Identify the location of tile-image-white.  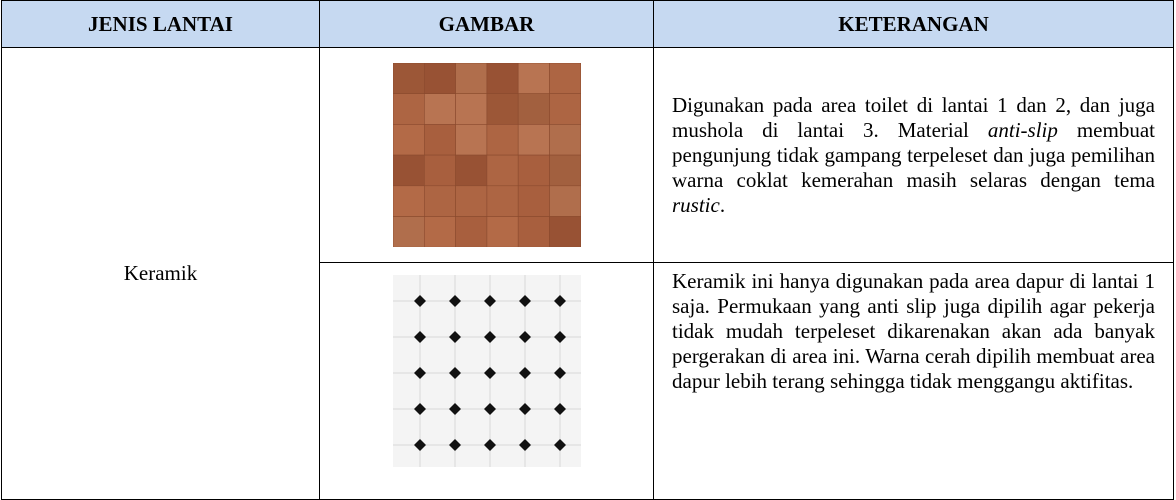
(486, 371).